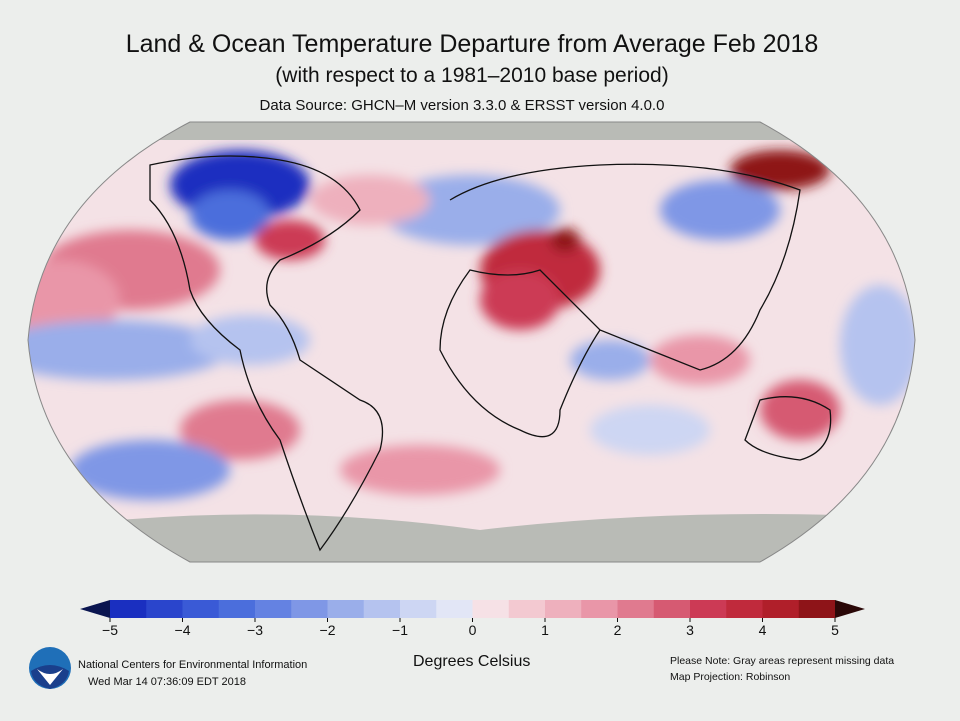 The image size is (960, 721). What do you see at coordinates (730, 677) in the screenshot?
I see `projection-note: Map Projection: Robinson` at bounding box center [730, 677].